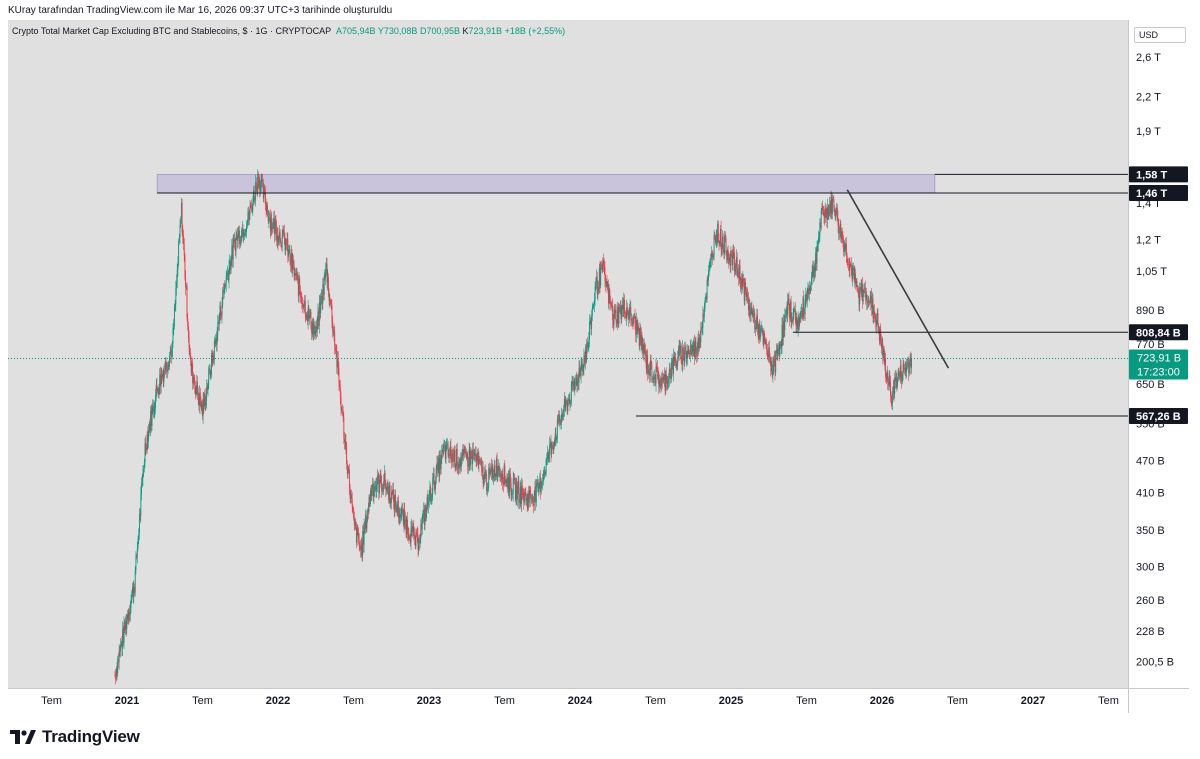  What do you see at coordinates (546, 183) in the screenshot?
I see `resistance-zone` at bounding box center [546, 183].